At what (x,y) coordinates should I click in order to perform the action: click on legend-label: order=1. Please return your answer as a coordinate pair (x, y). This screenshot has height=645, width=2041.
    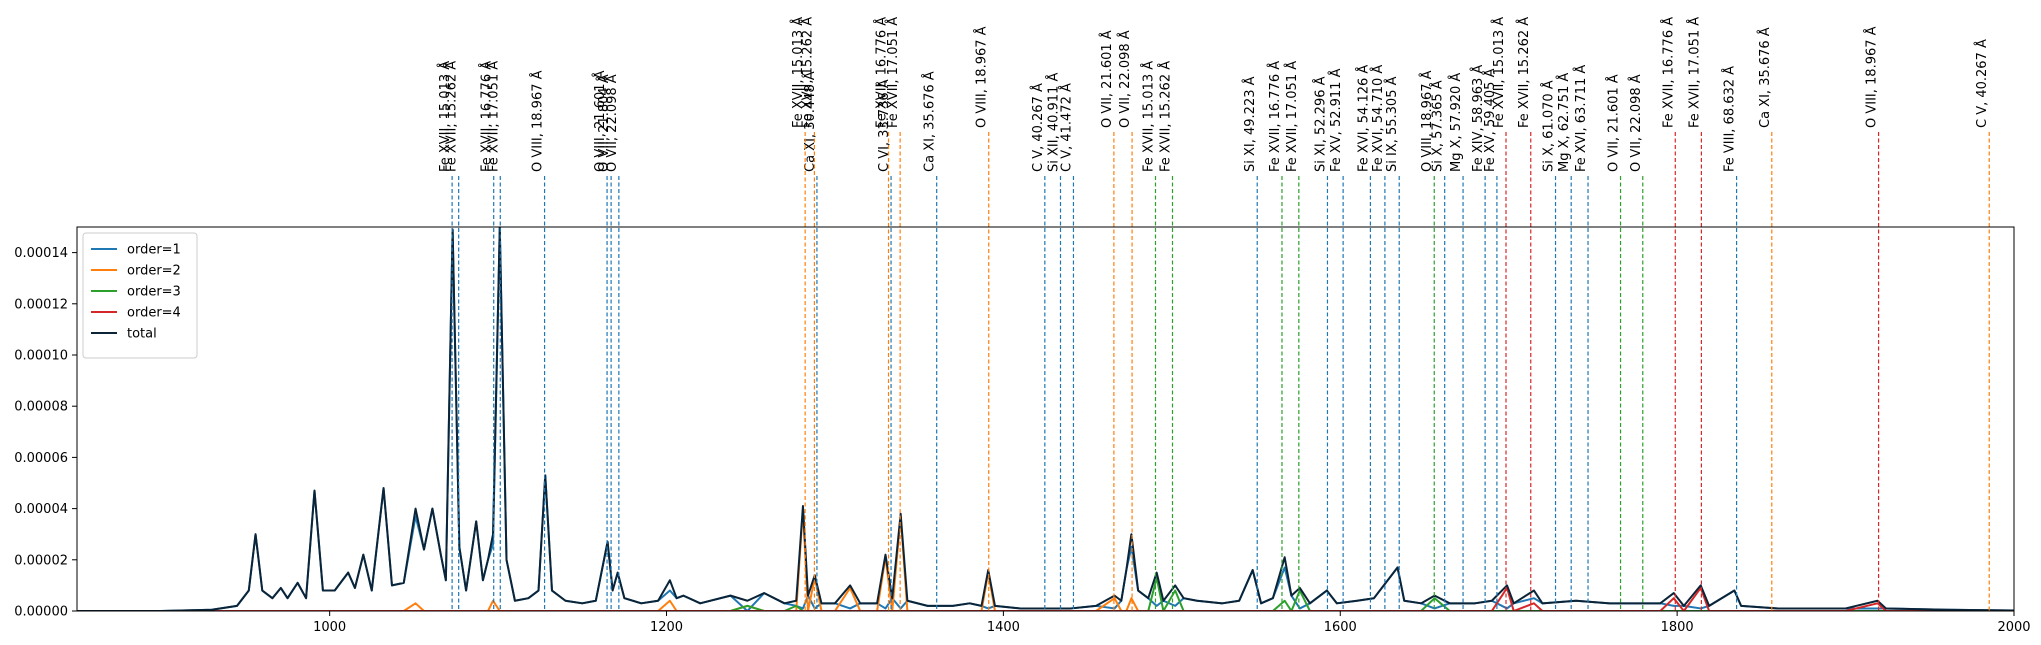
    Looking at the image, I should click on (154, 250).